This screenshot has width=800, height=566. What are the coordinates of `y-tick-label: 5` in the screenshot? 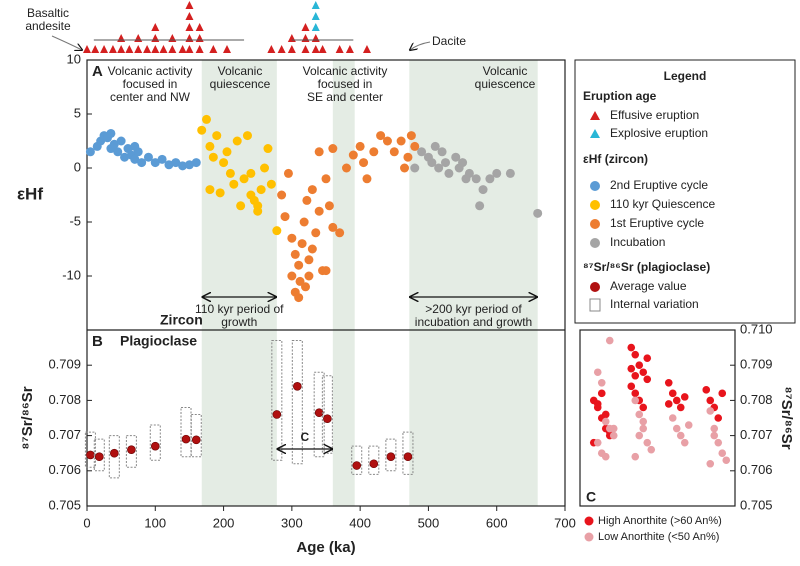 It's located at (77, 112).